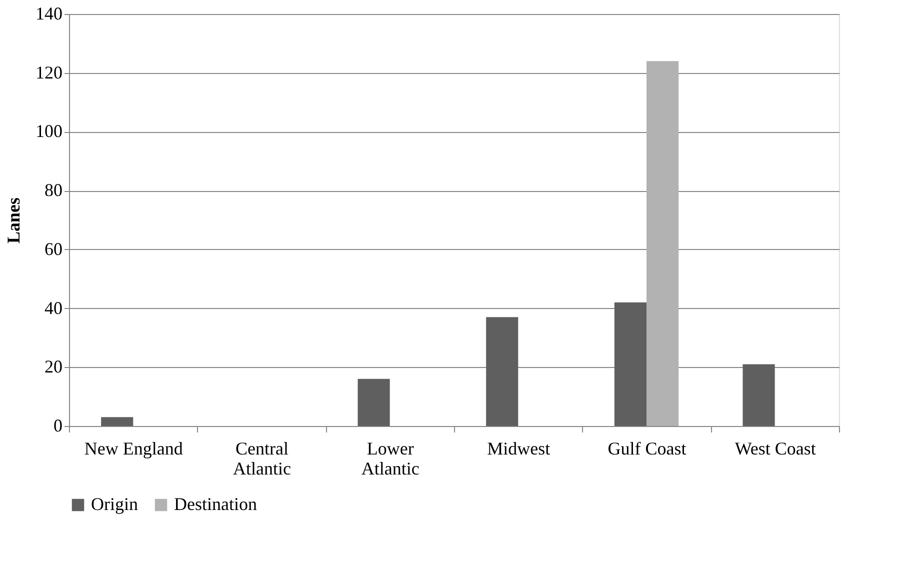  Describe the element at coordinates (133, 448) in the screenshot. I see `x-tick-label: New England` at that location.